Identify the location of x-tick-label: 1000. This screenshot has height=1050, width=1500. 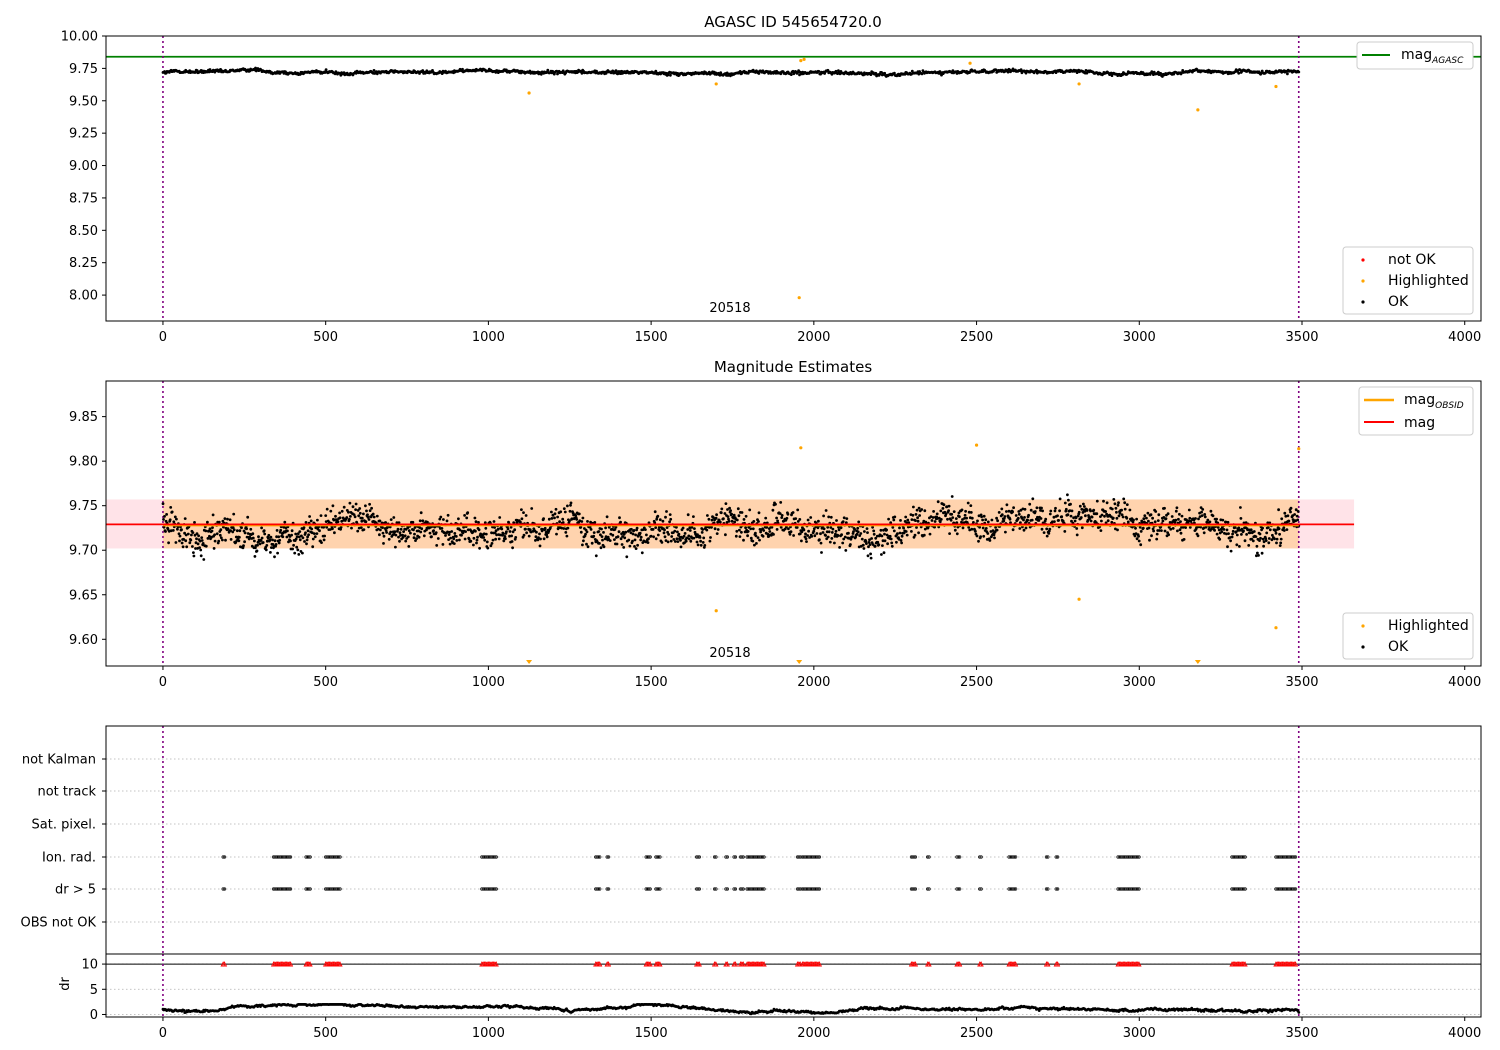
(488, 337).